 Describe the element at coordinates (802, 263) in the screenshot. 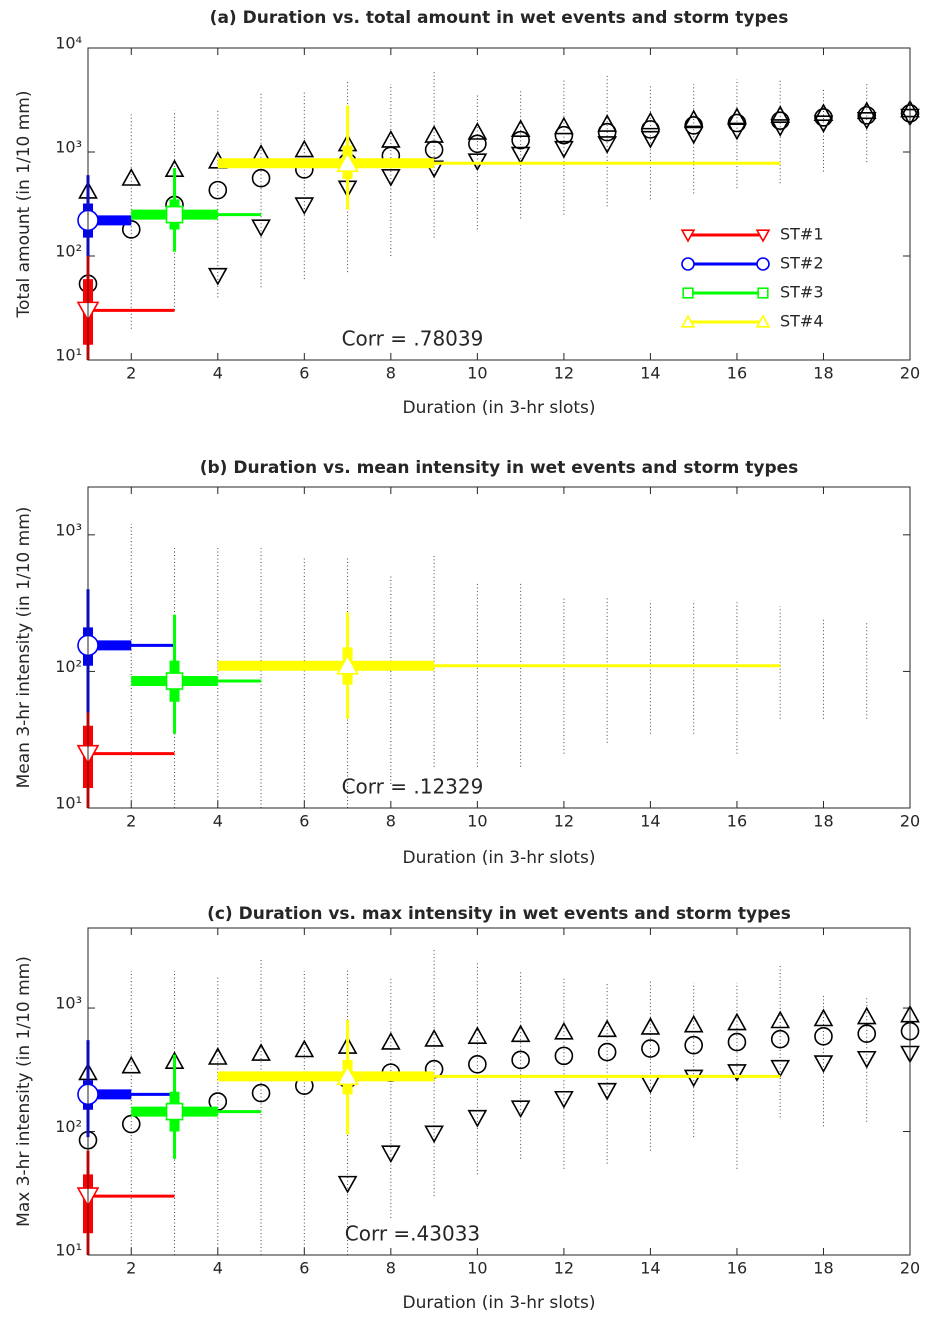

I see `legend-label: ST#2` at that location.